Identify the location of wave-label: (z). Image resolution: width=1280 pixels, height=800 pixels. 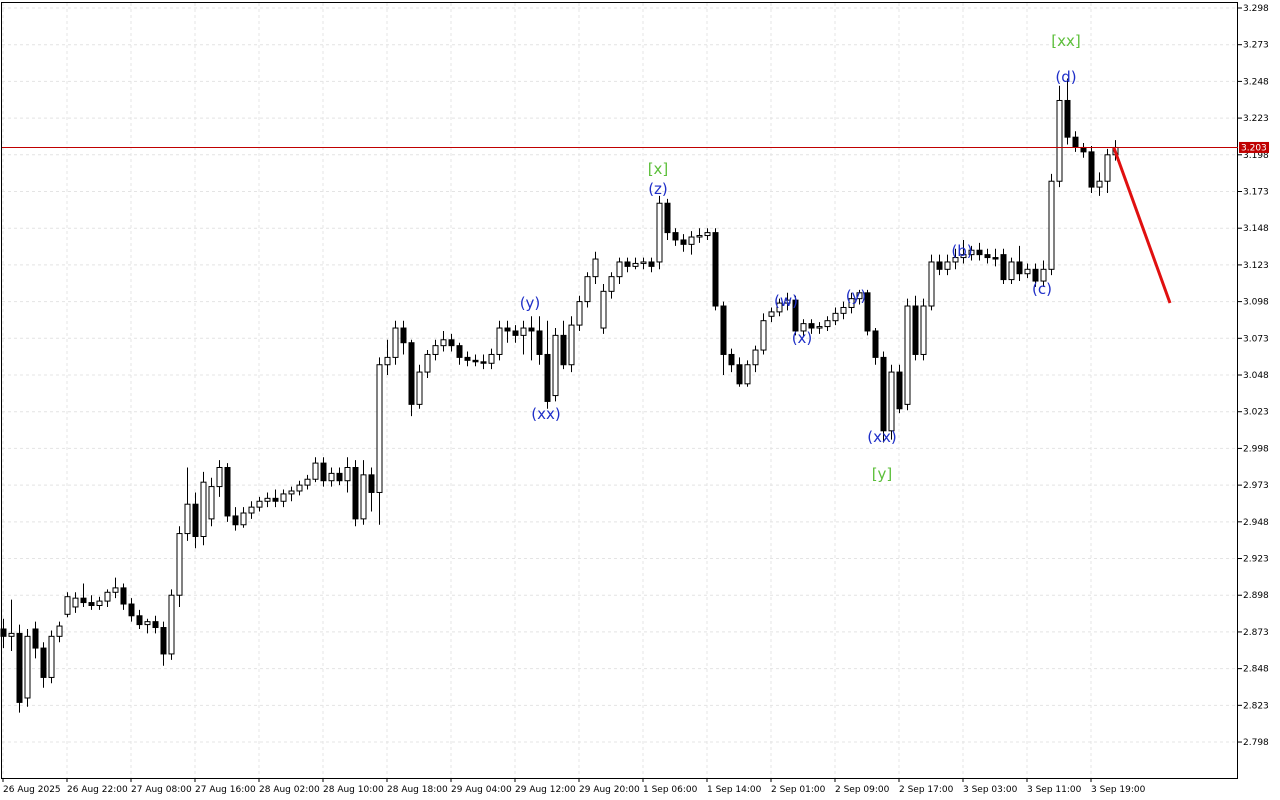
(658, 189).